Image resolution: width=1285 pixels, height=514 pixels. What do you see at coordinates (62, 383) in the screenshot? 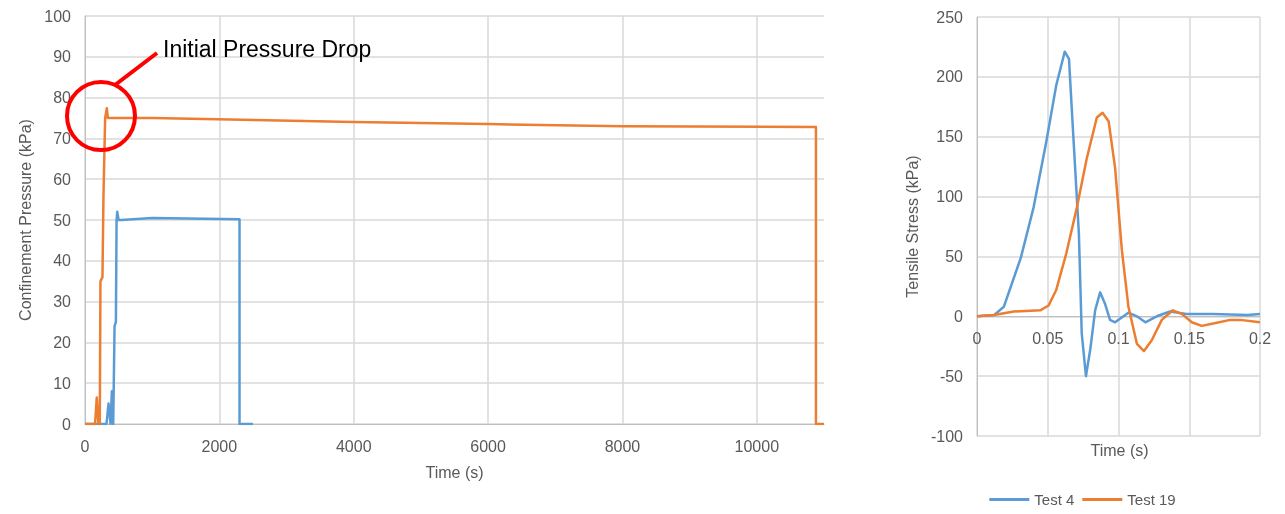
I see `y-tick-label: 10` at bounding box center [62, 383].